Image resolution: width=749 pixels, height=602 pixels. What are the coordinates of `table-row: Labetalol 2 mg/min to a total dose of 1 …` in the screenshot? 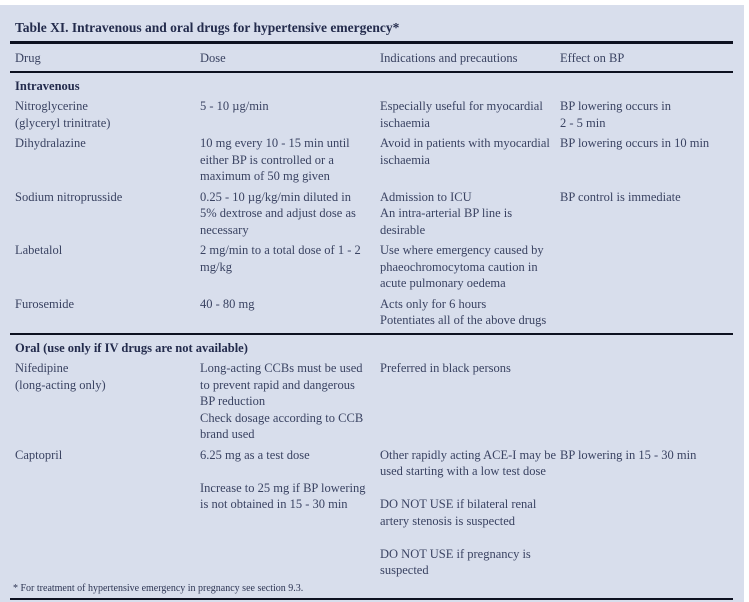 It's located at (371, 269).